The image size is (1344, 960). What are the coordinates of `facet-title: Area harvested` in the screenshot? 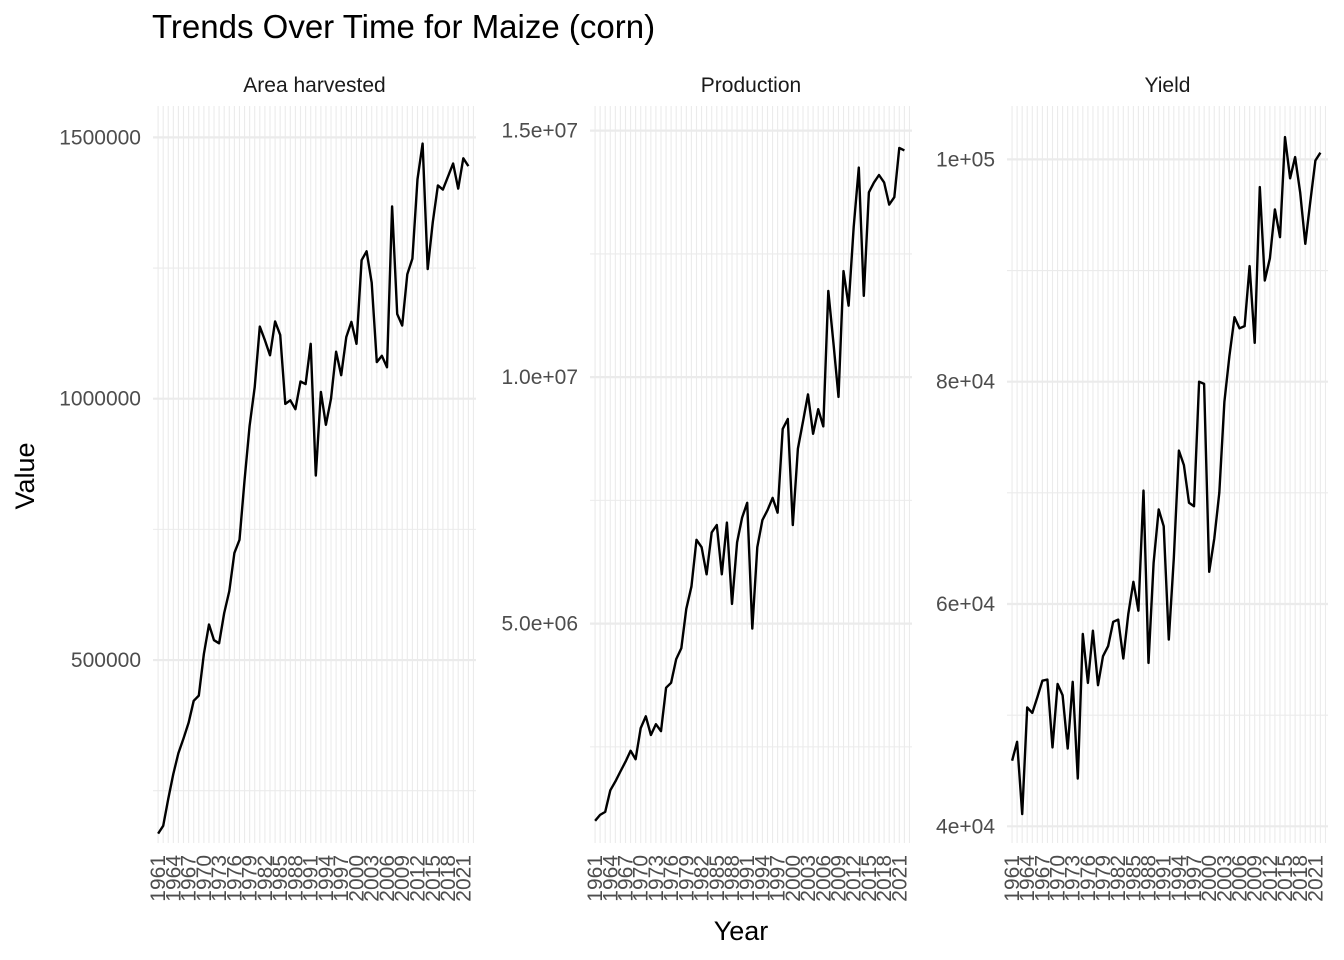 It's located at (314, 85).